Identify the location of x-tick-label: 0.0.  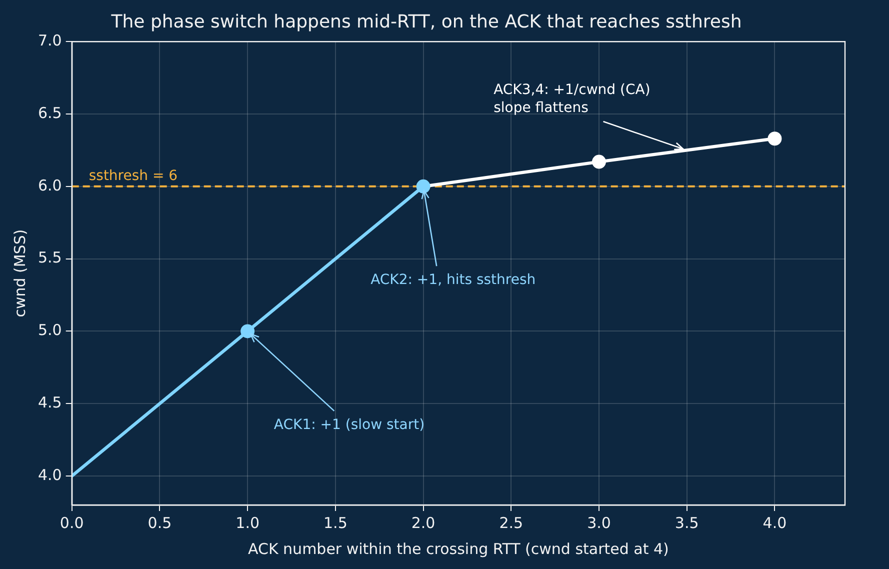
(72, 523).